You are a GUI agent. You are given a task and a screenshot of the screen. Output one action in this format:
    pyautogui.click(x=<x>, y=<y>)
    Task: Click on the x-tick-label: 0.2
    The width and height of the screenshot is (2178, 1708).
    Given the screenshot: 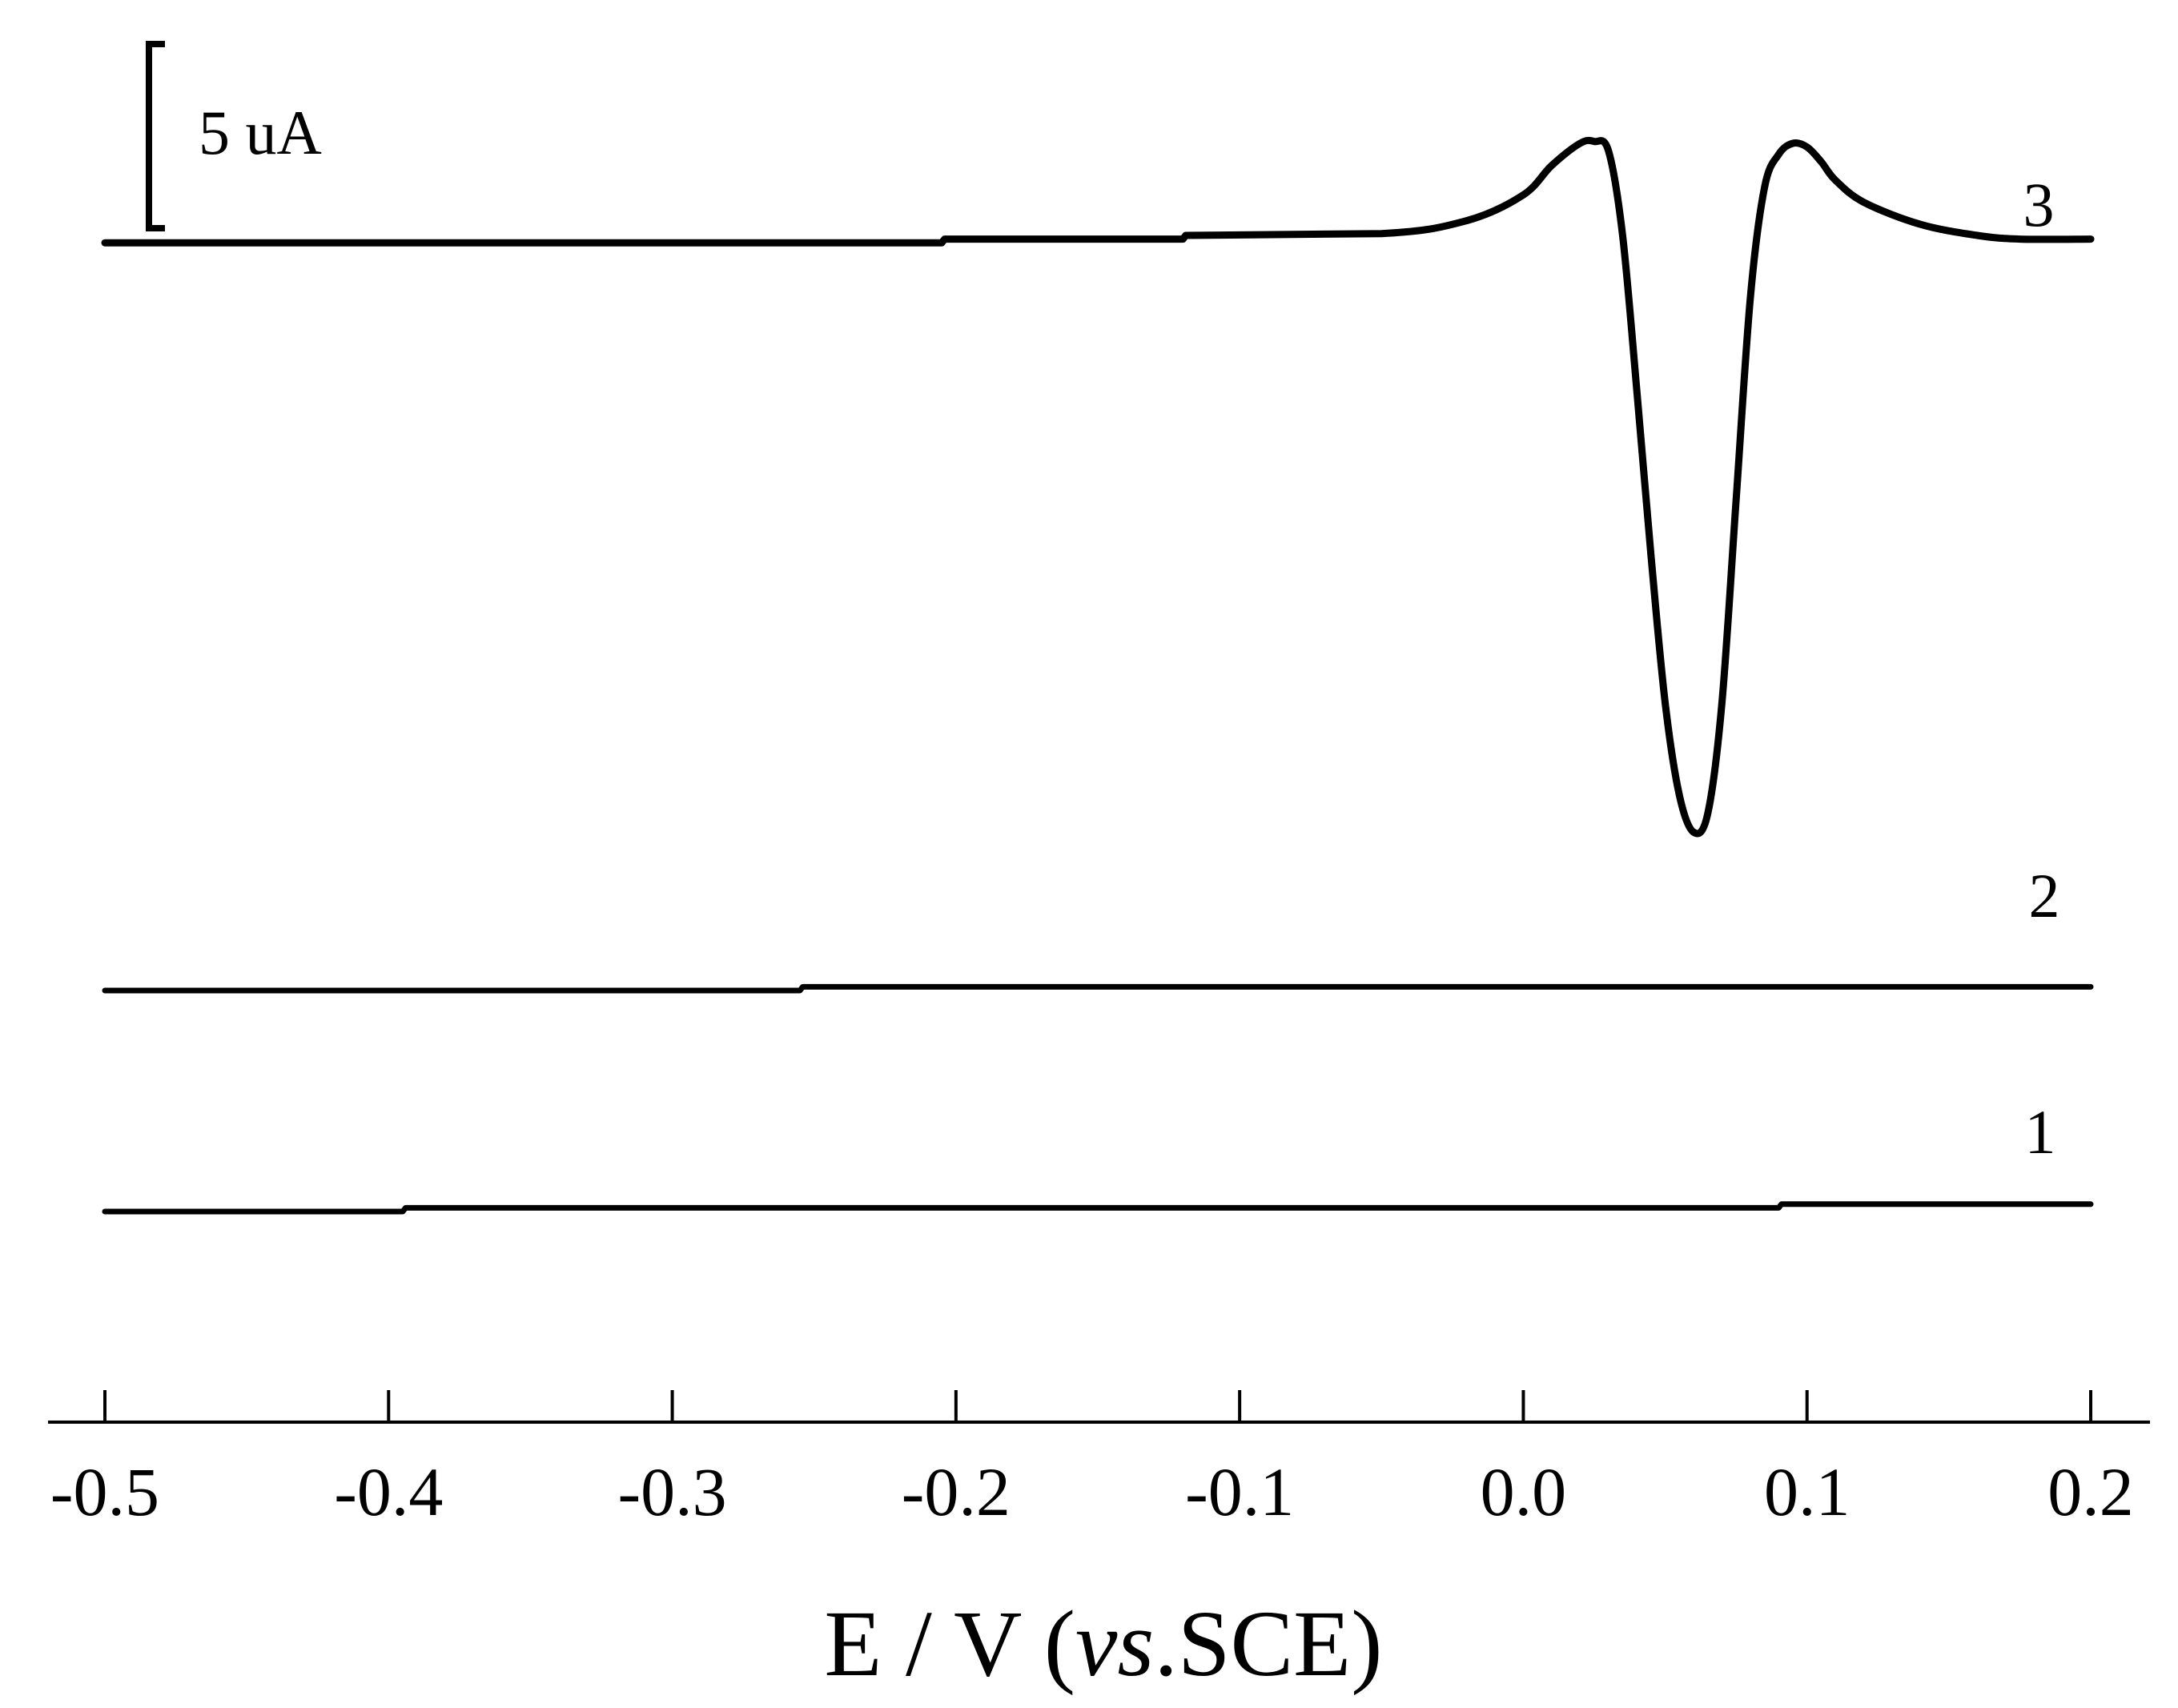 What is the action you would take?
    pyautogui.click(x=2091, y=1492)
    